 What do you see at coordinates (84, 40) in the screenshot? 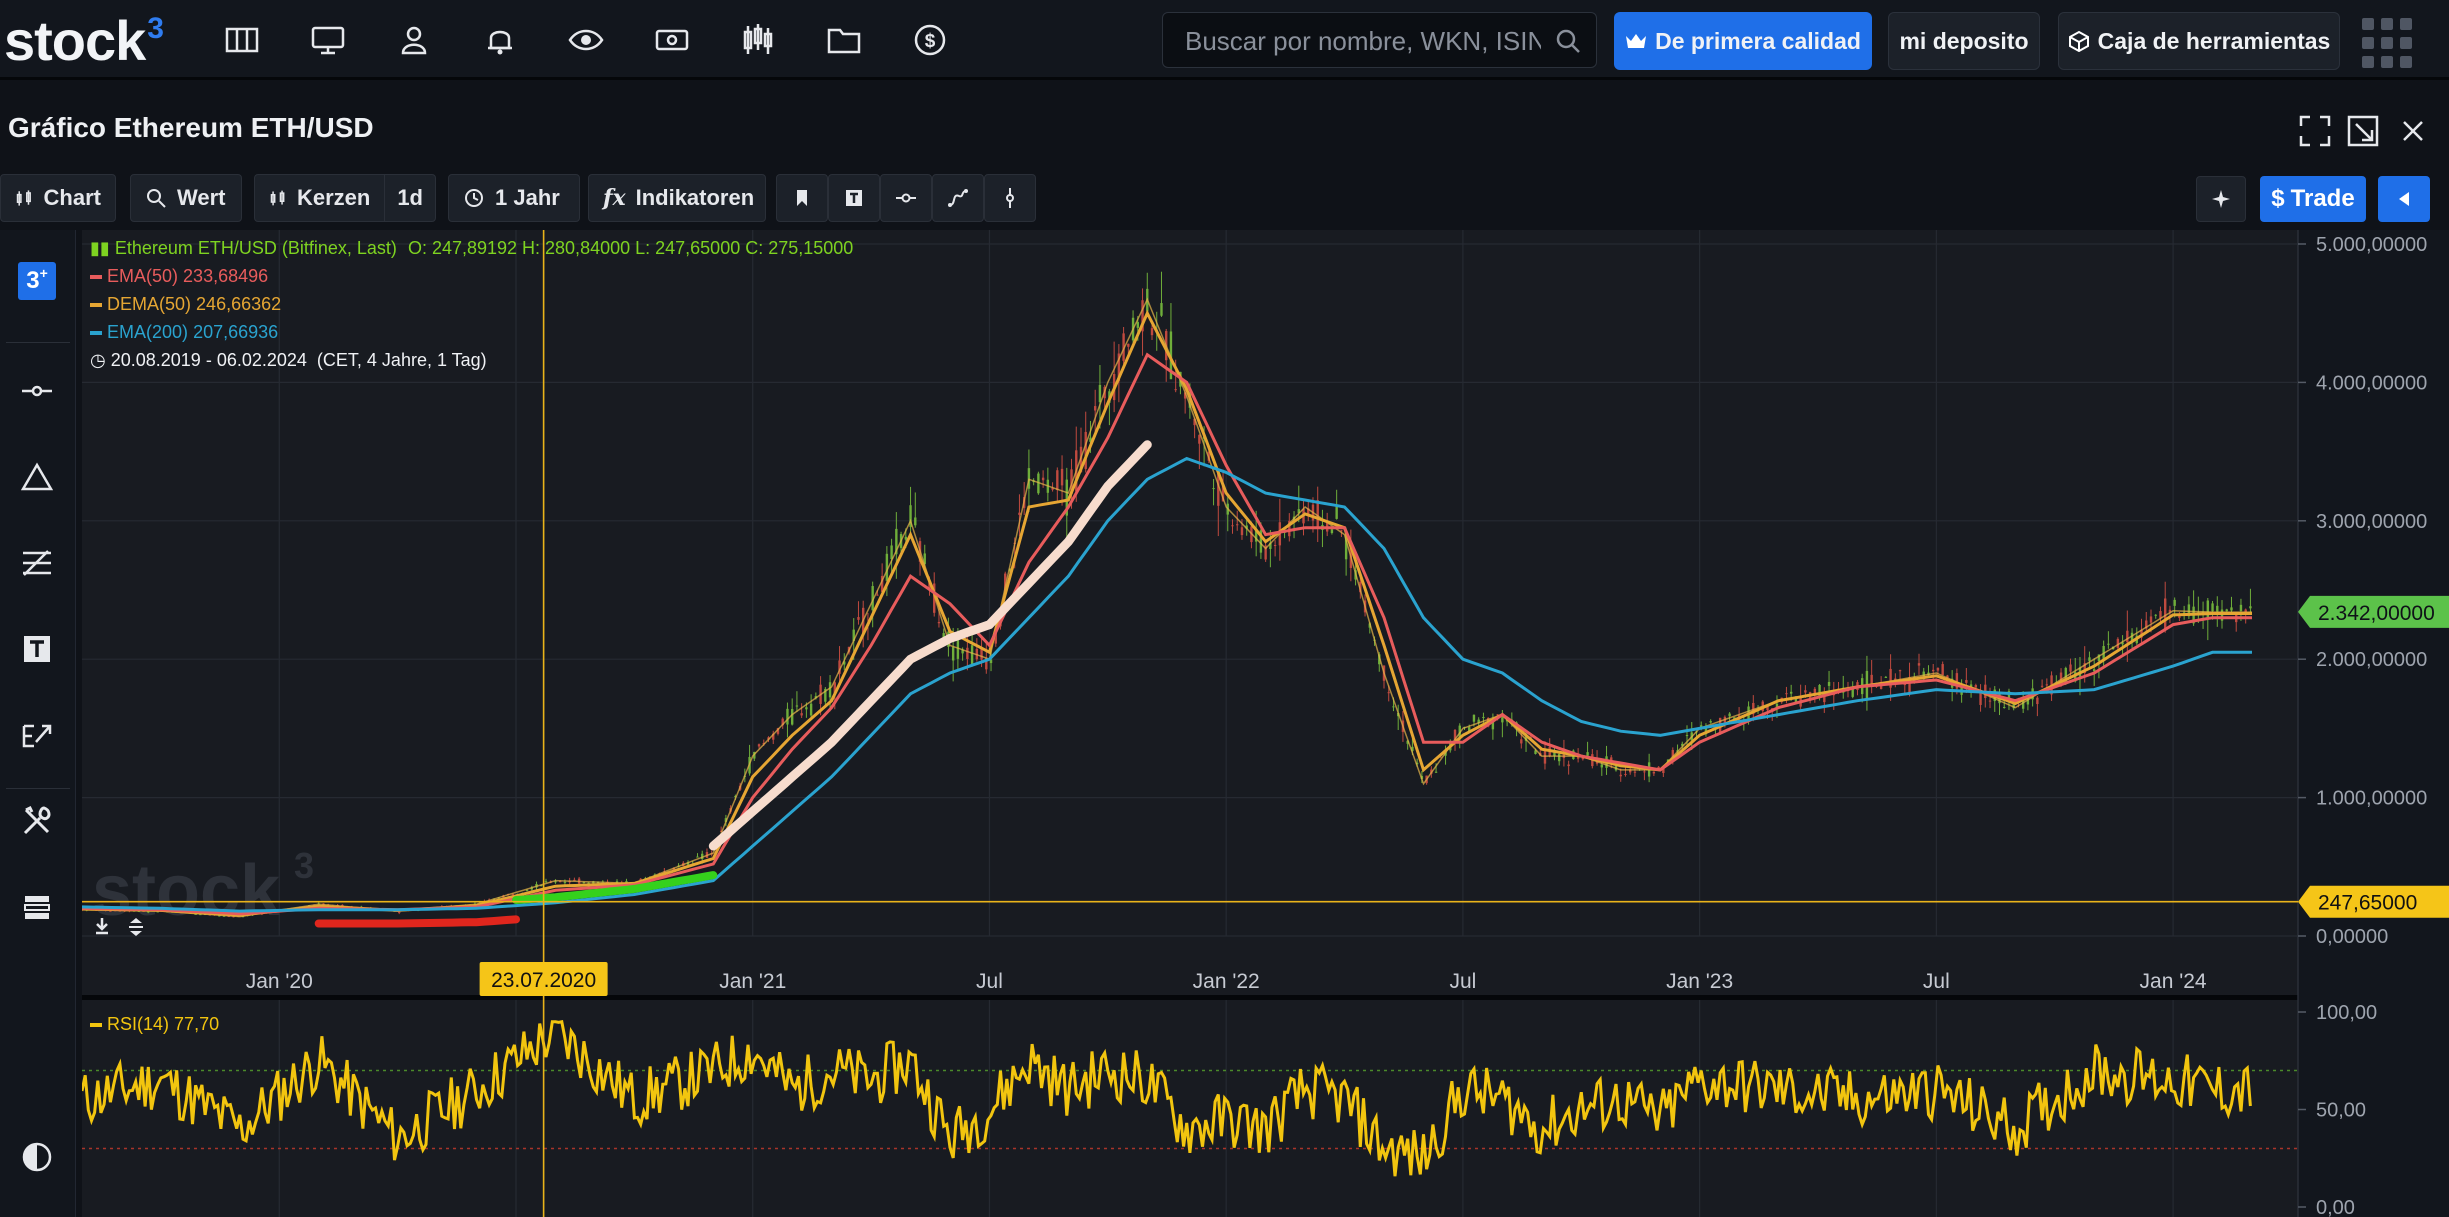
I see `stock3-logo: stock3` at bounding box center [84, 40].